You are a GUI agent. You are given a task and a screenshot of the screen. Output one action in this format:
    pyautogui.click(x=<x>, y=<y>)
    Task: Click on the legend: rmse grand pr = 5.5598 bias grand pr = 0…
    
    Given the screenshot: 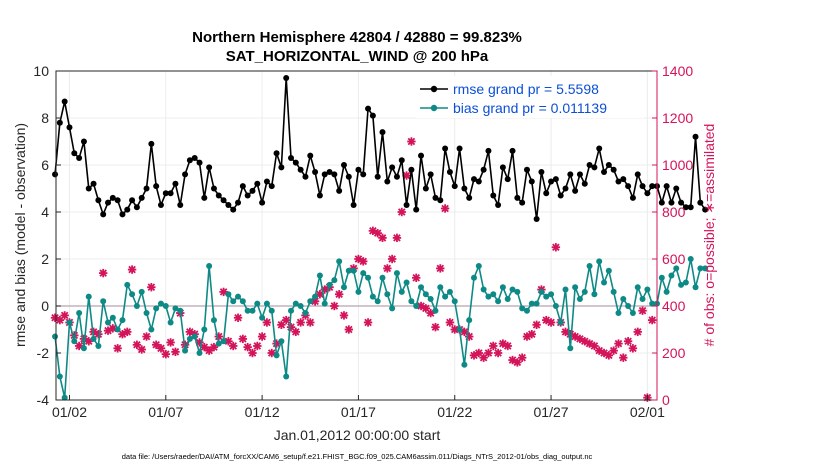 What is the action you would take?
    pyautogui.click(x=530, y=97)
    